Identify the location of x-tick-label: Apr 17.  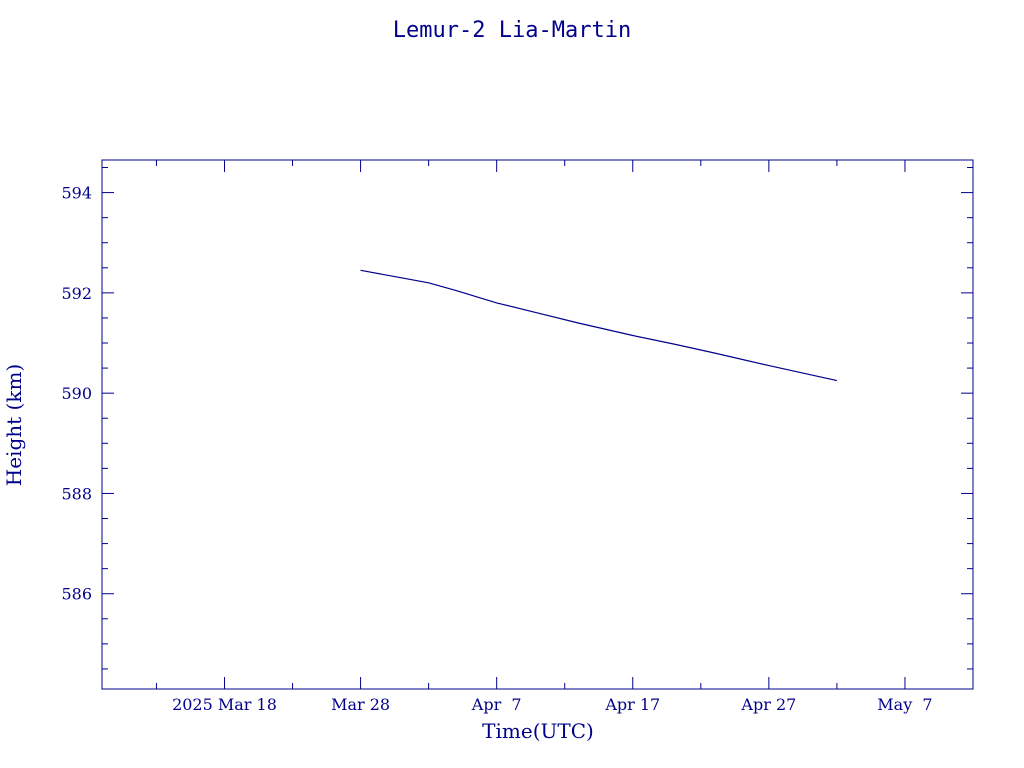
(632, 704).